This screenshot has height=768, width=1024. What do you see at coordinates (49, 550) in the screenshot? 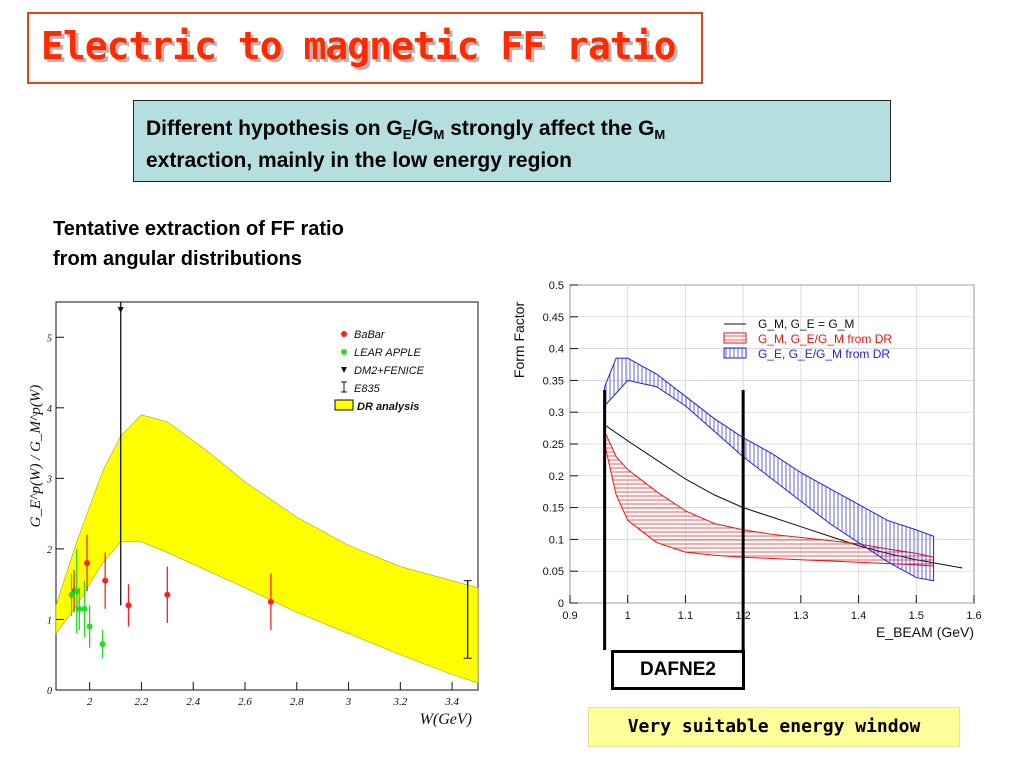
I see `y-tick-label: 2` at bounding box center [49, 550].